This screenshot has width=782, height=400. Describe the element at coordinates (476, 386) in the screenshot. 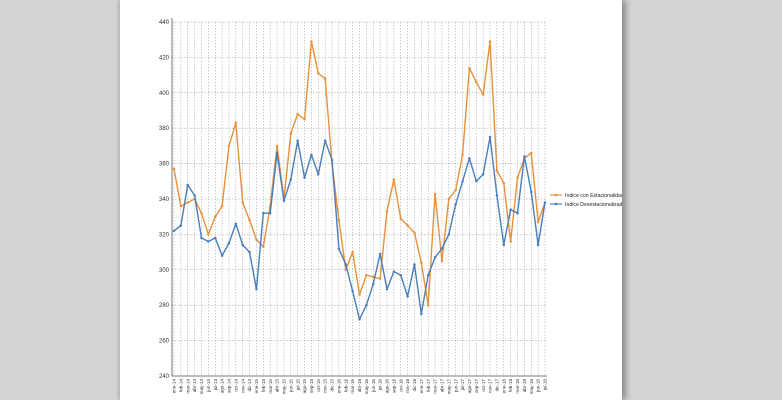

I see `x-tick-label: sep-17` at that location.